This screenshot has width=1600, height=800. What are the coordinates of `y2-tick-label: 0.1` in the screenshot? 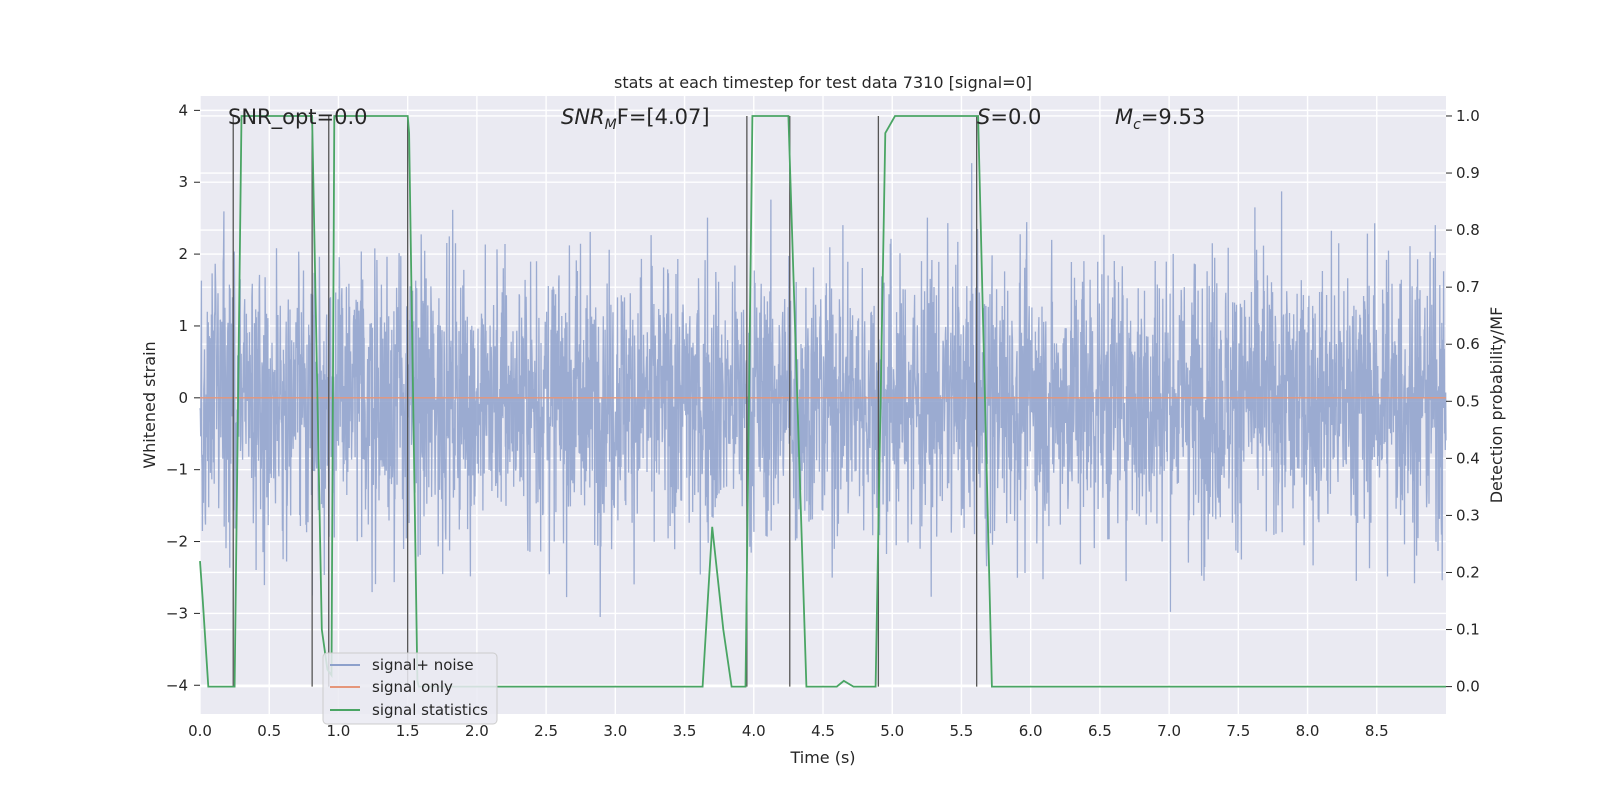 It's located at (1468, 630).